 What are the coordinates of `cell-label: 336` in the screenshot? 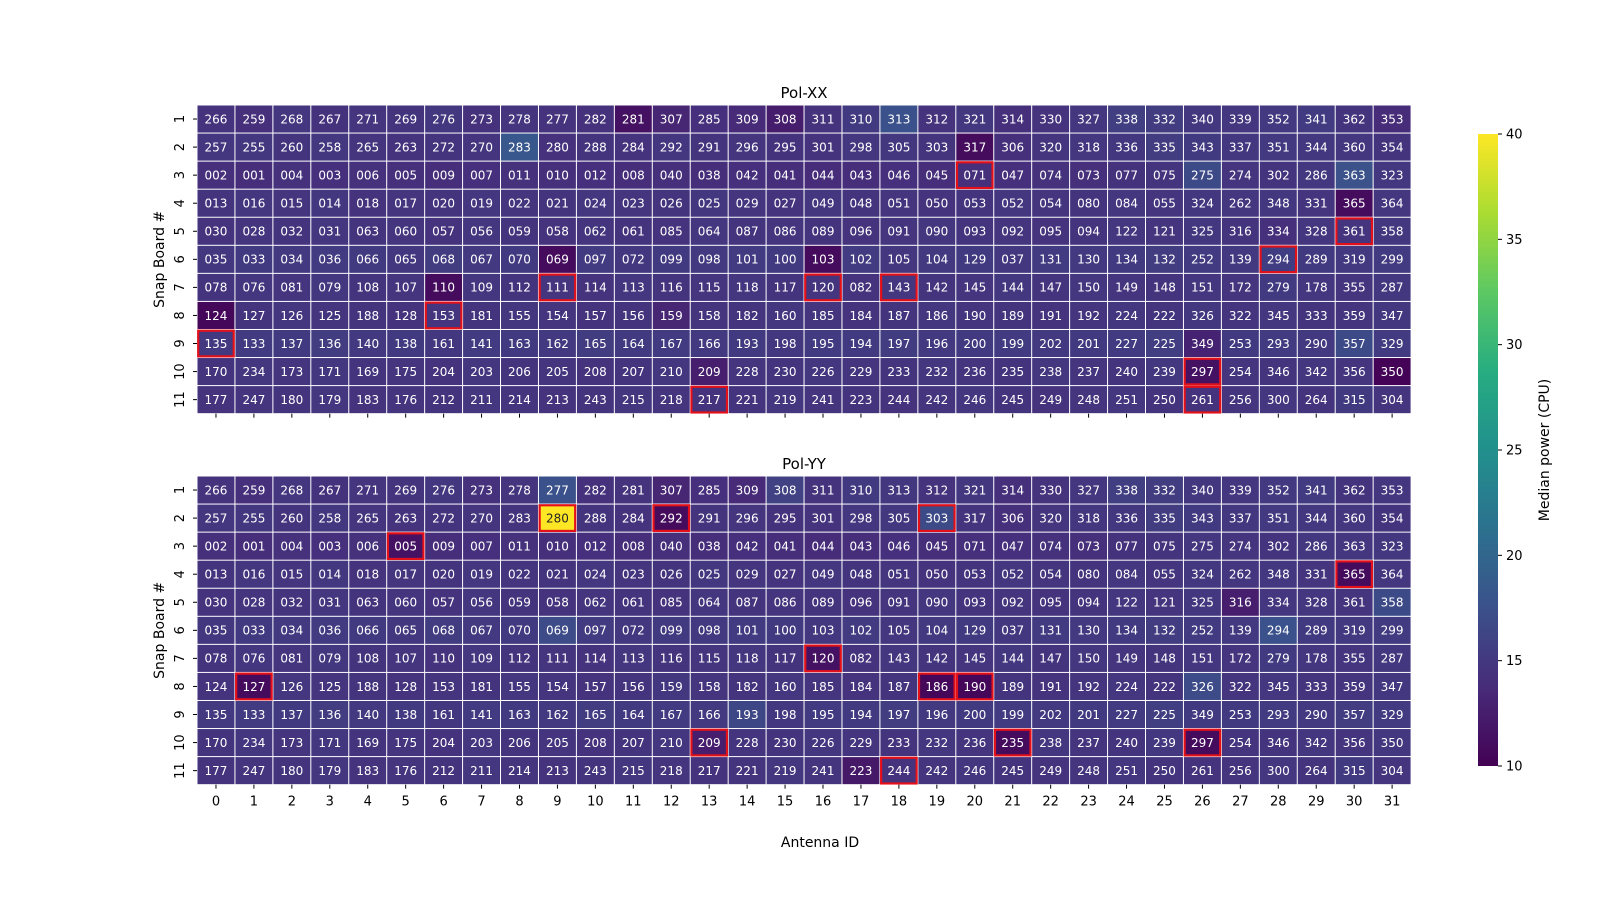 It's located at (1126, 518).